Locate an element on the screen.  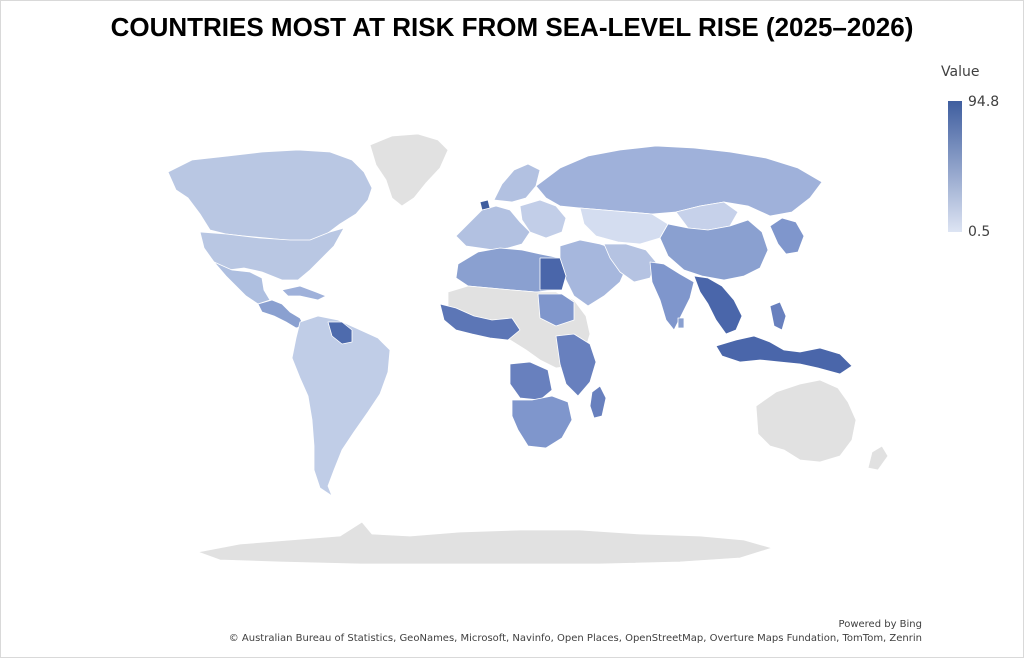
region-west-africa is located at coordinates (480, 322).